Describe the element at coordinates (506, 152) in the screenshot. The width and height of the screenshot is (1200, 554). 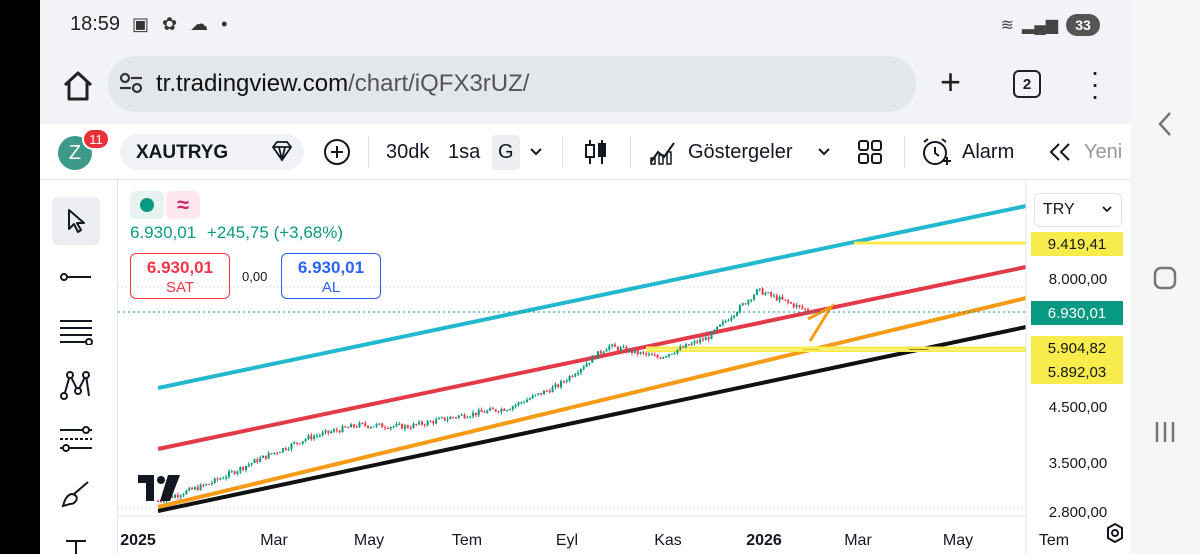
I see `timeframe-daily: G` at that location.